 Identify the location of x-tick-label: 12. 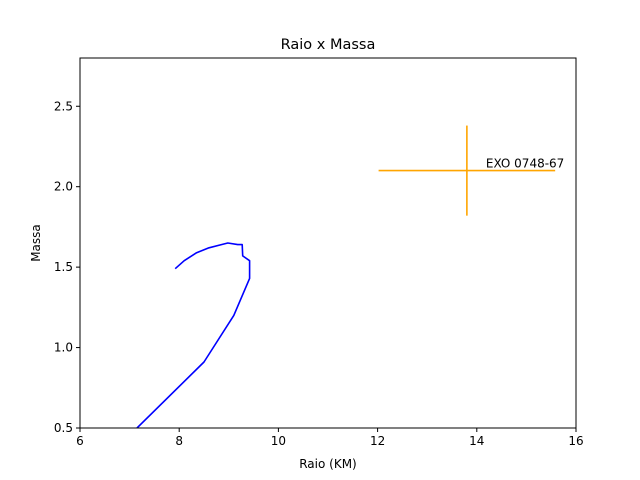
(377, 441).